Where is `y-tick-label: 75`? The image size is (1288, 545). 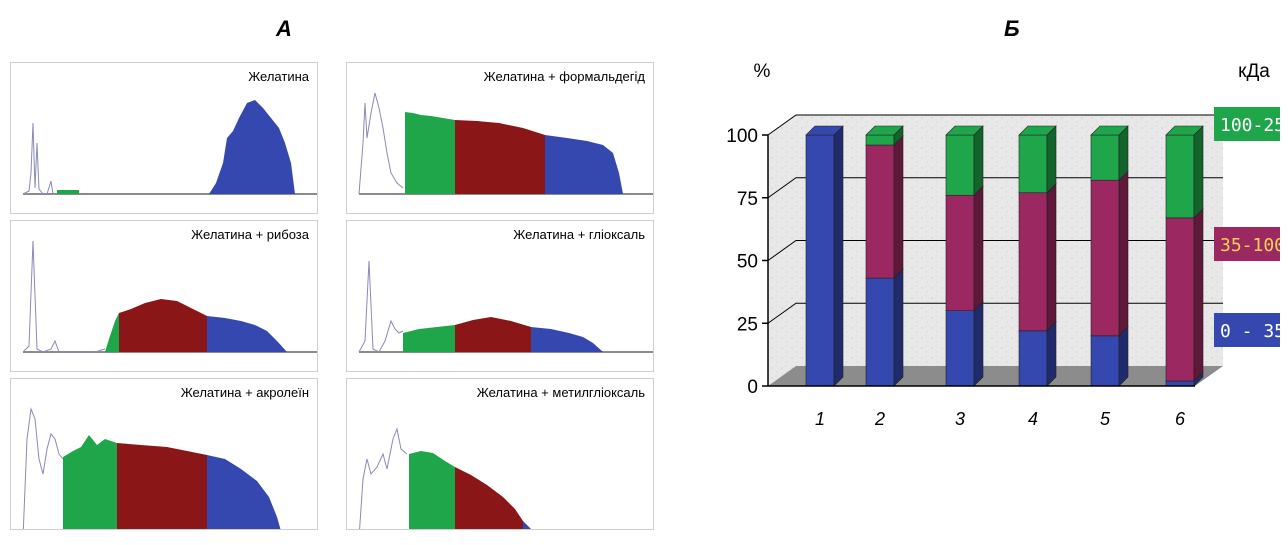
y-tick-label: 75 is located at coordinates (747, 199).